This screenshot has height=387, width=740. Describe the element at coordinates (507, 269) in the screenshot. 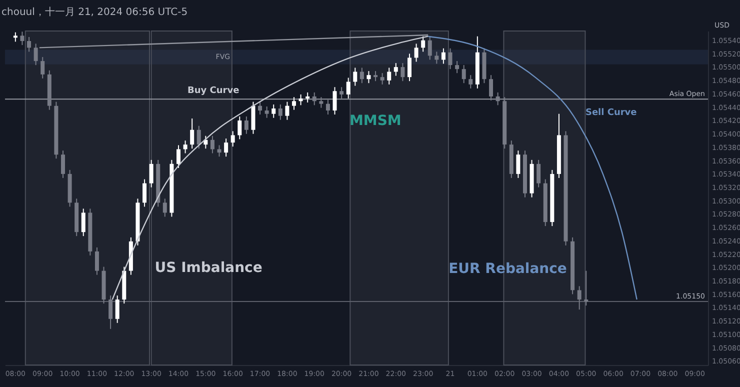

I see `annotation: EUR Rebalance` at that location.